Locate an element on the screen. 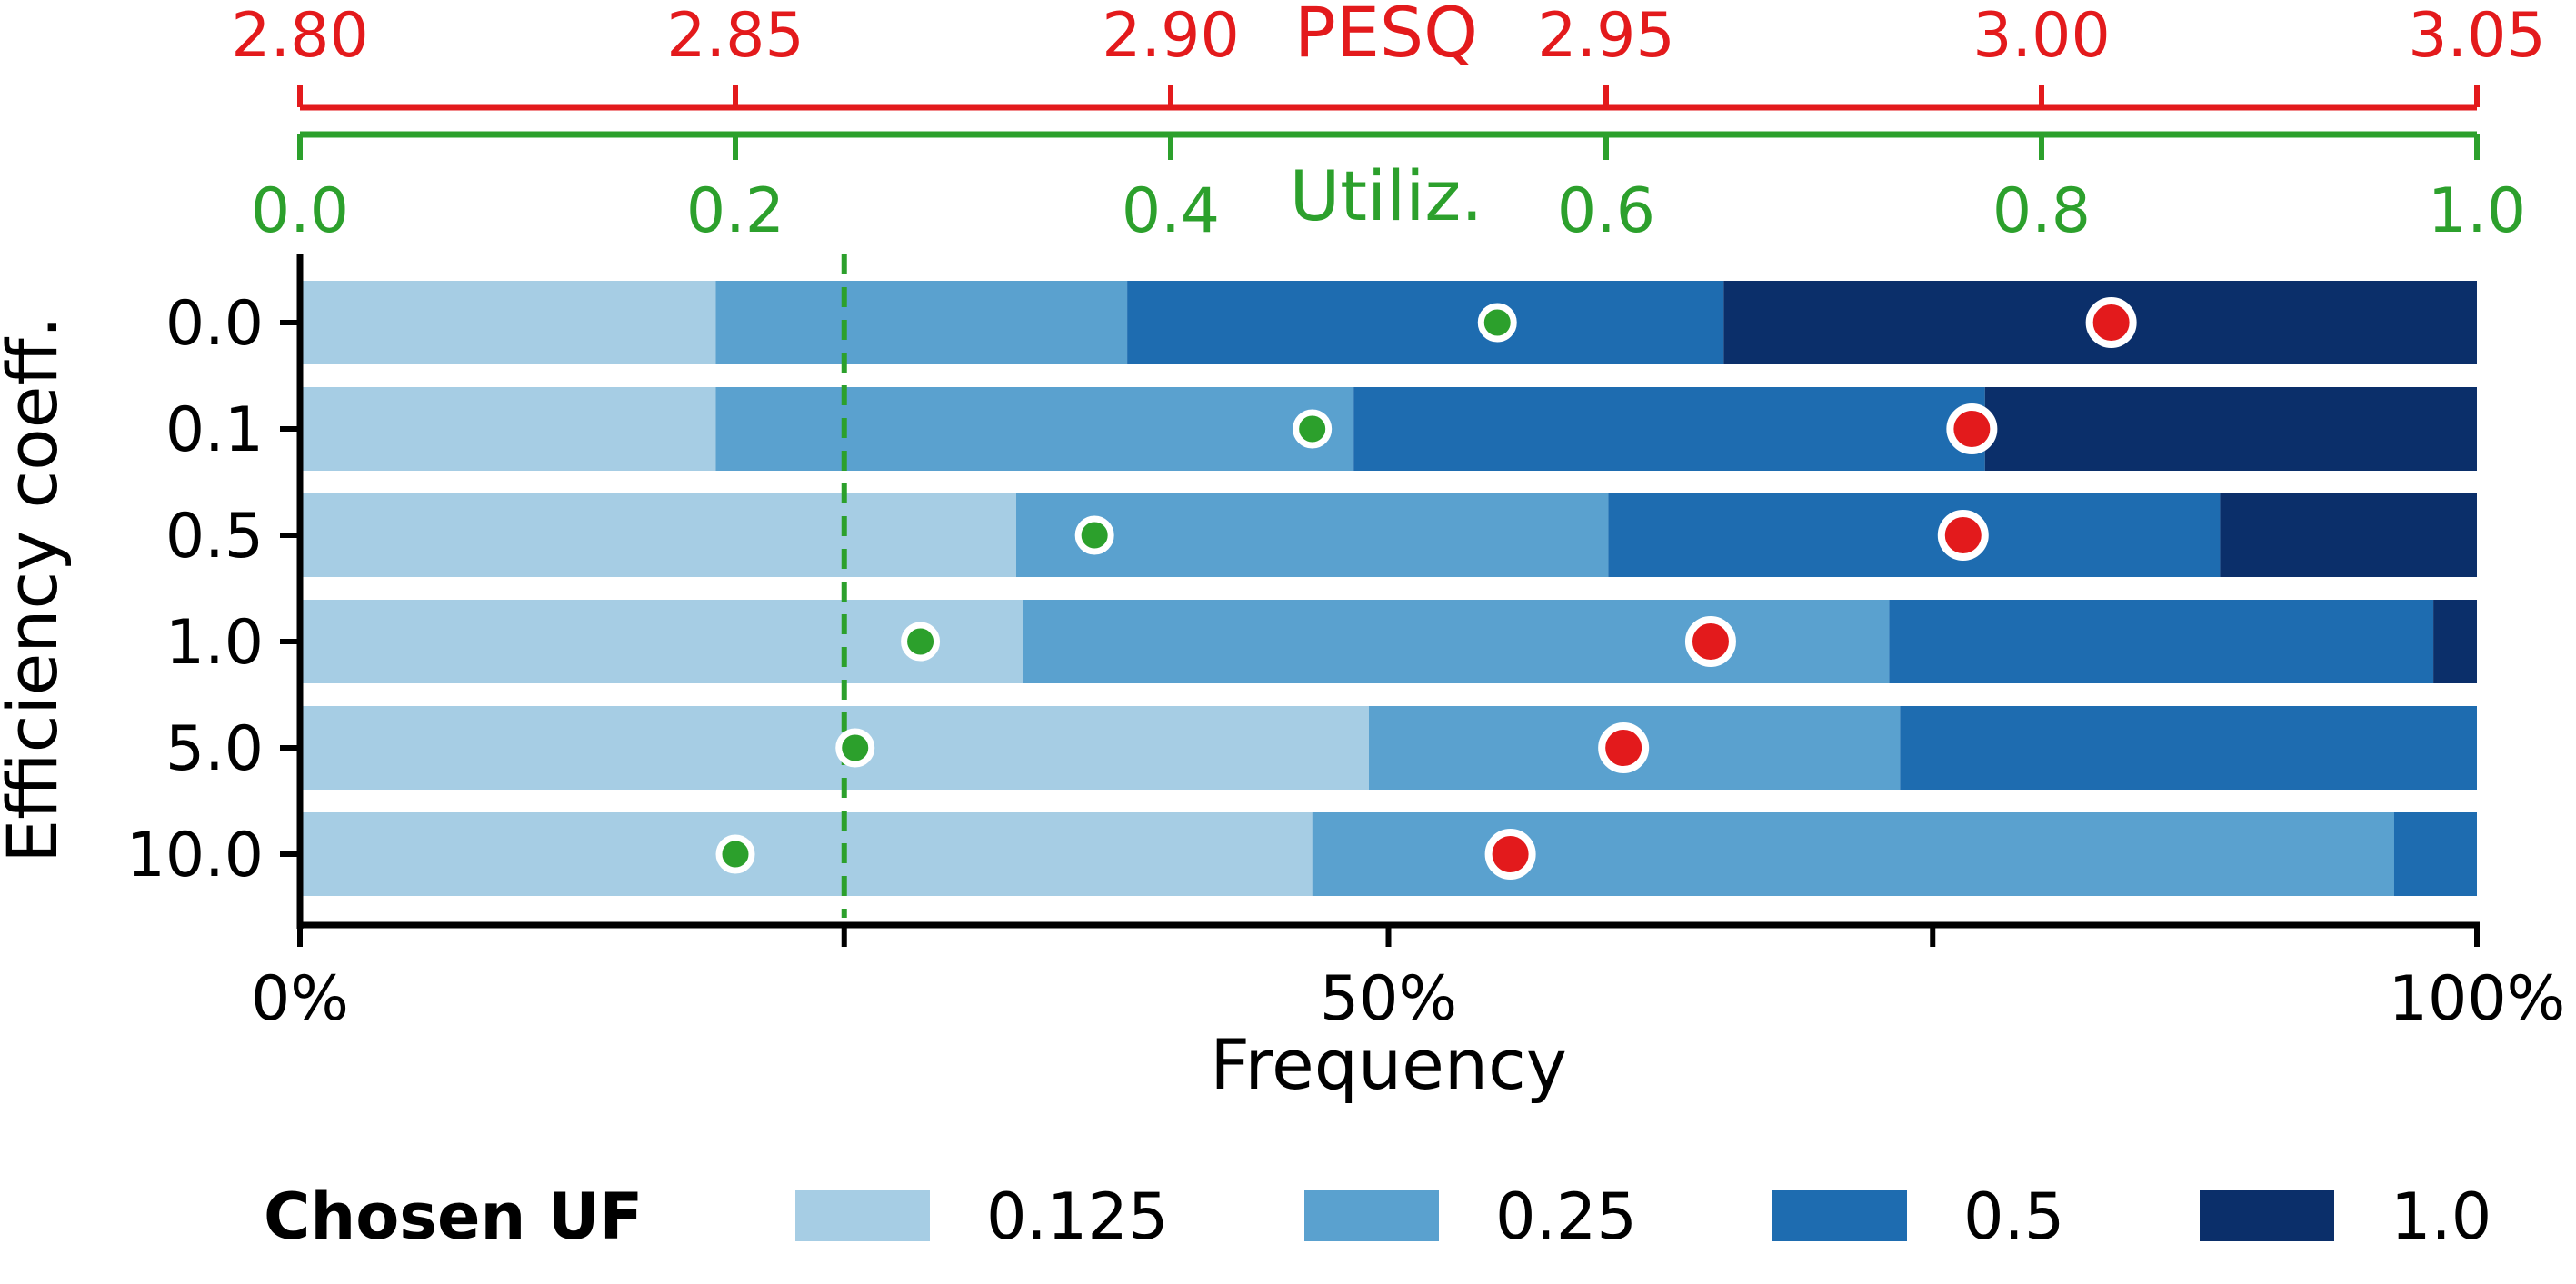 Image resolution: width=2576 pixels, height=1284 pixels. bar-1.0-uf-0.5 is located at coordinates (2161, 641).